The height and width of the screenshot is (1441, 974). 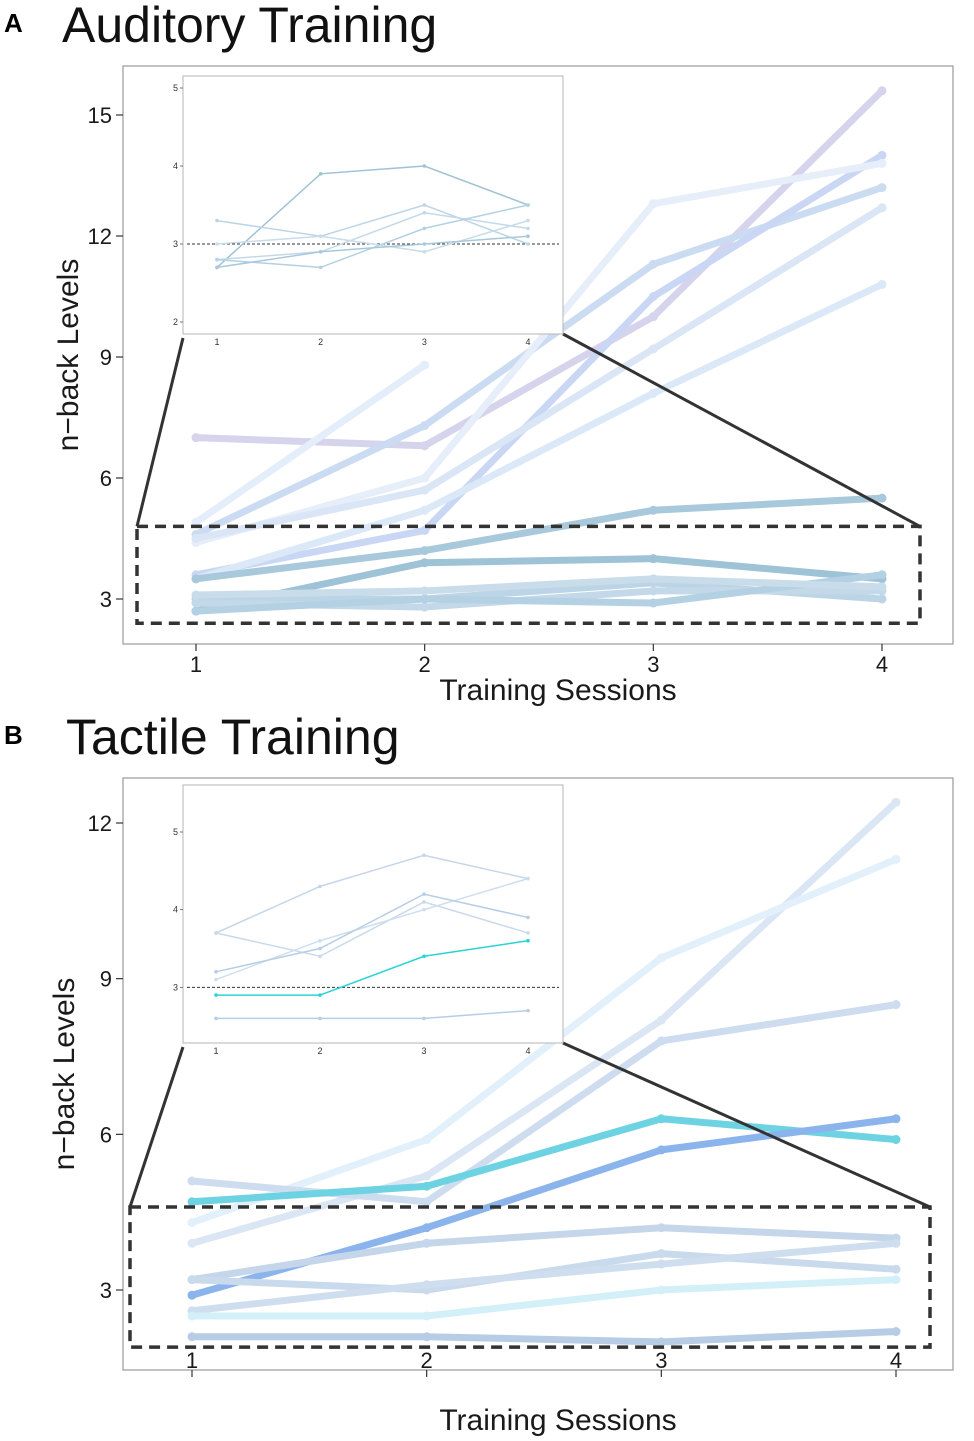 What do you see at coordinates (661, 1360) in the screenshot?
I see `b-xtick-label: 3` at bounding box center [661, 1360].